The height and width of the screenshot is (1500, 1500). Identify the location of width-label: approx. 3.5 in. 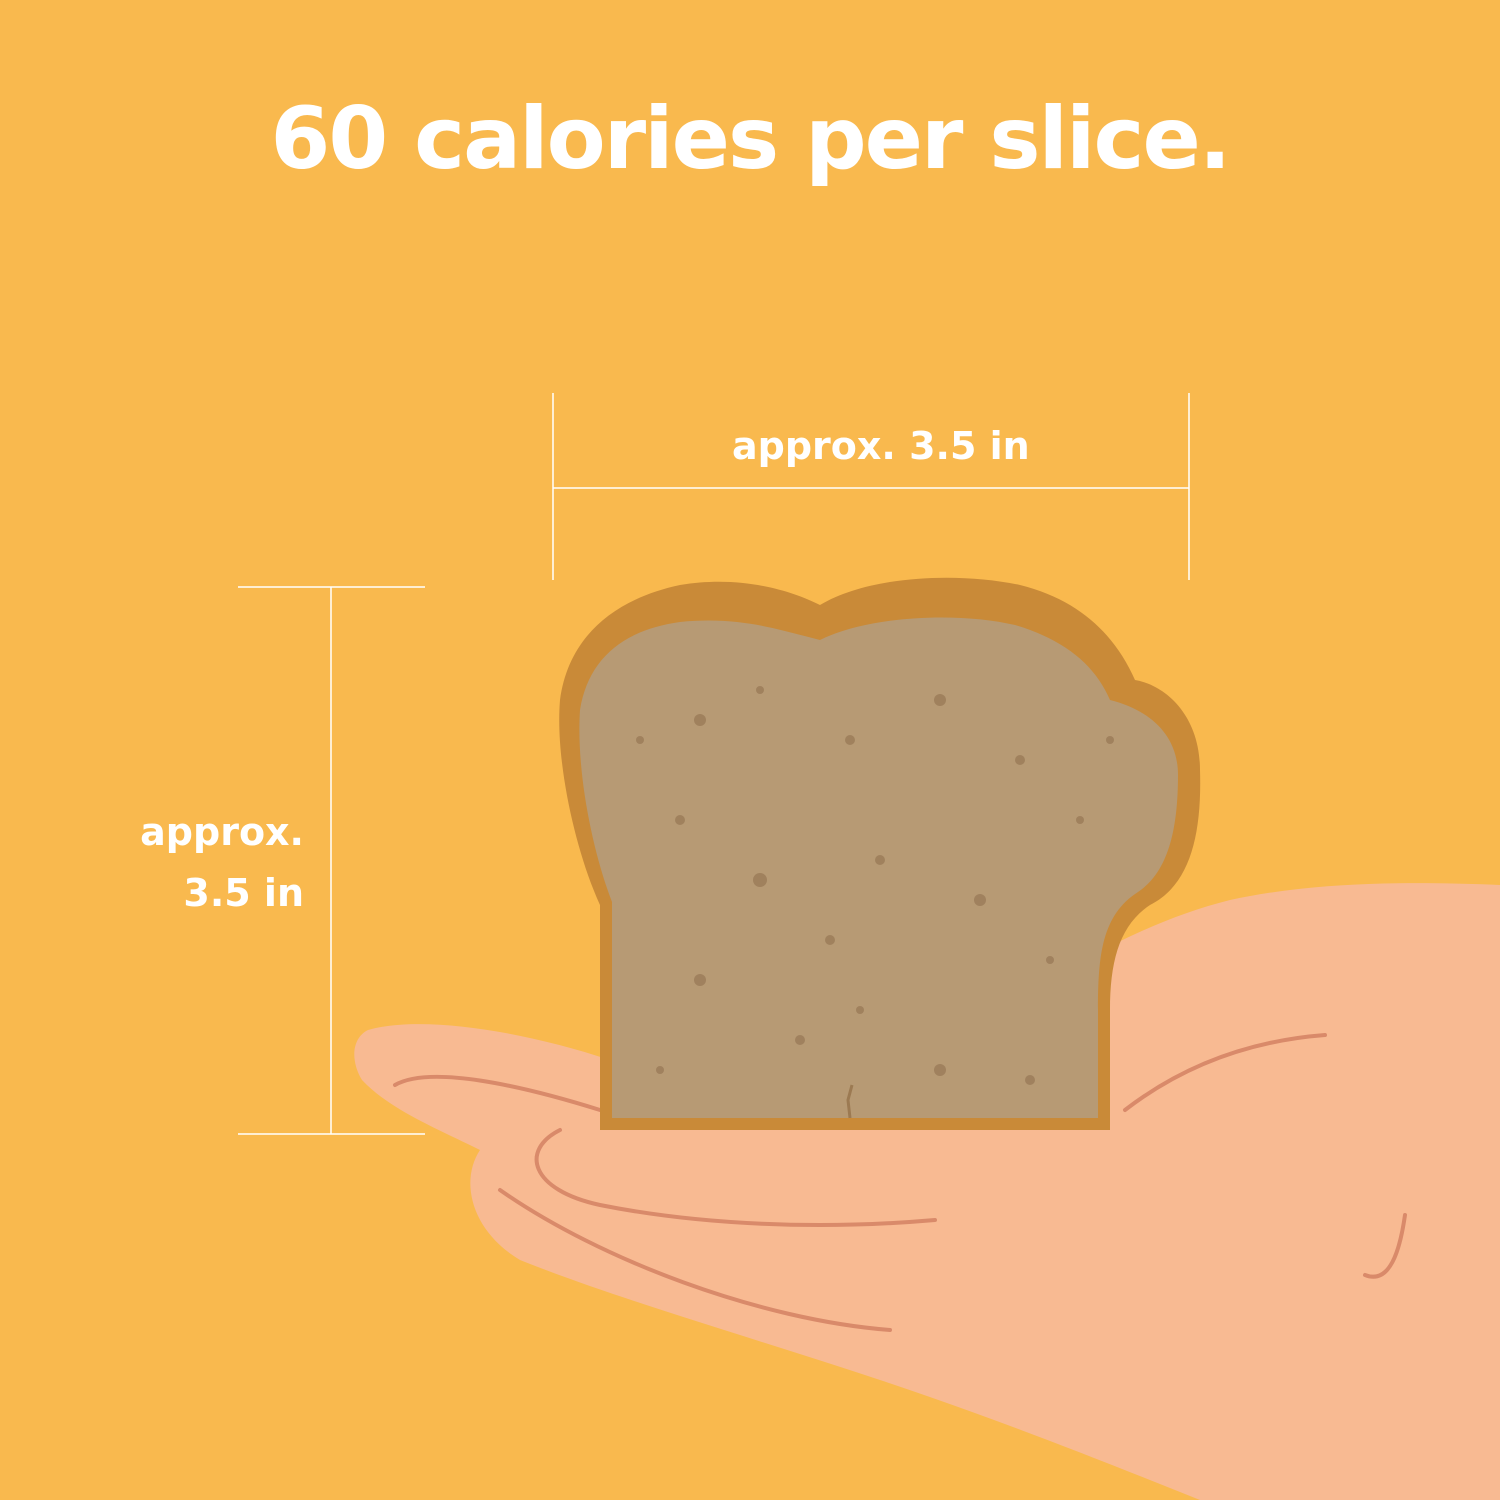
(881, 446).